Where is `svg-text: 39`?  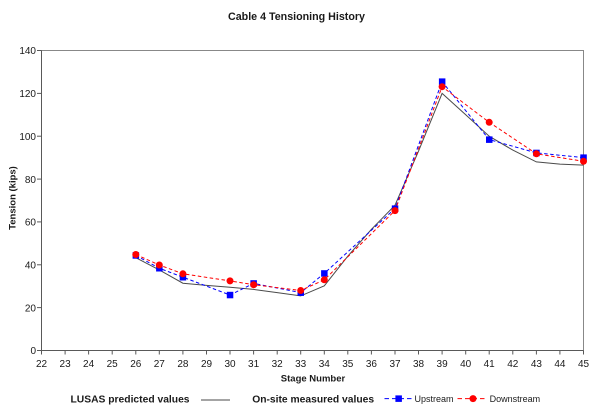
svg-text: 39 is located at coordinates (443, 364).